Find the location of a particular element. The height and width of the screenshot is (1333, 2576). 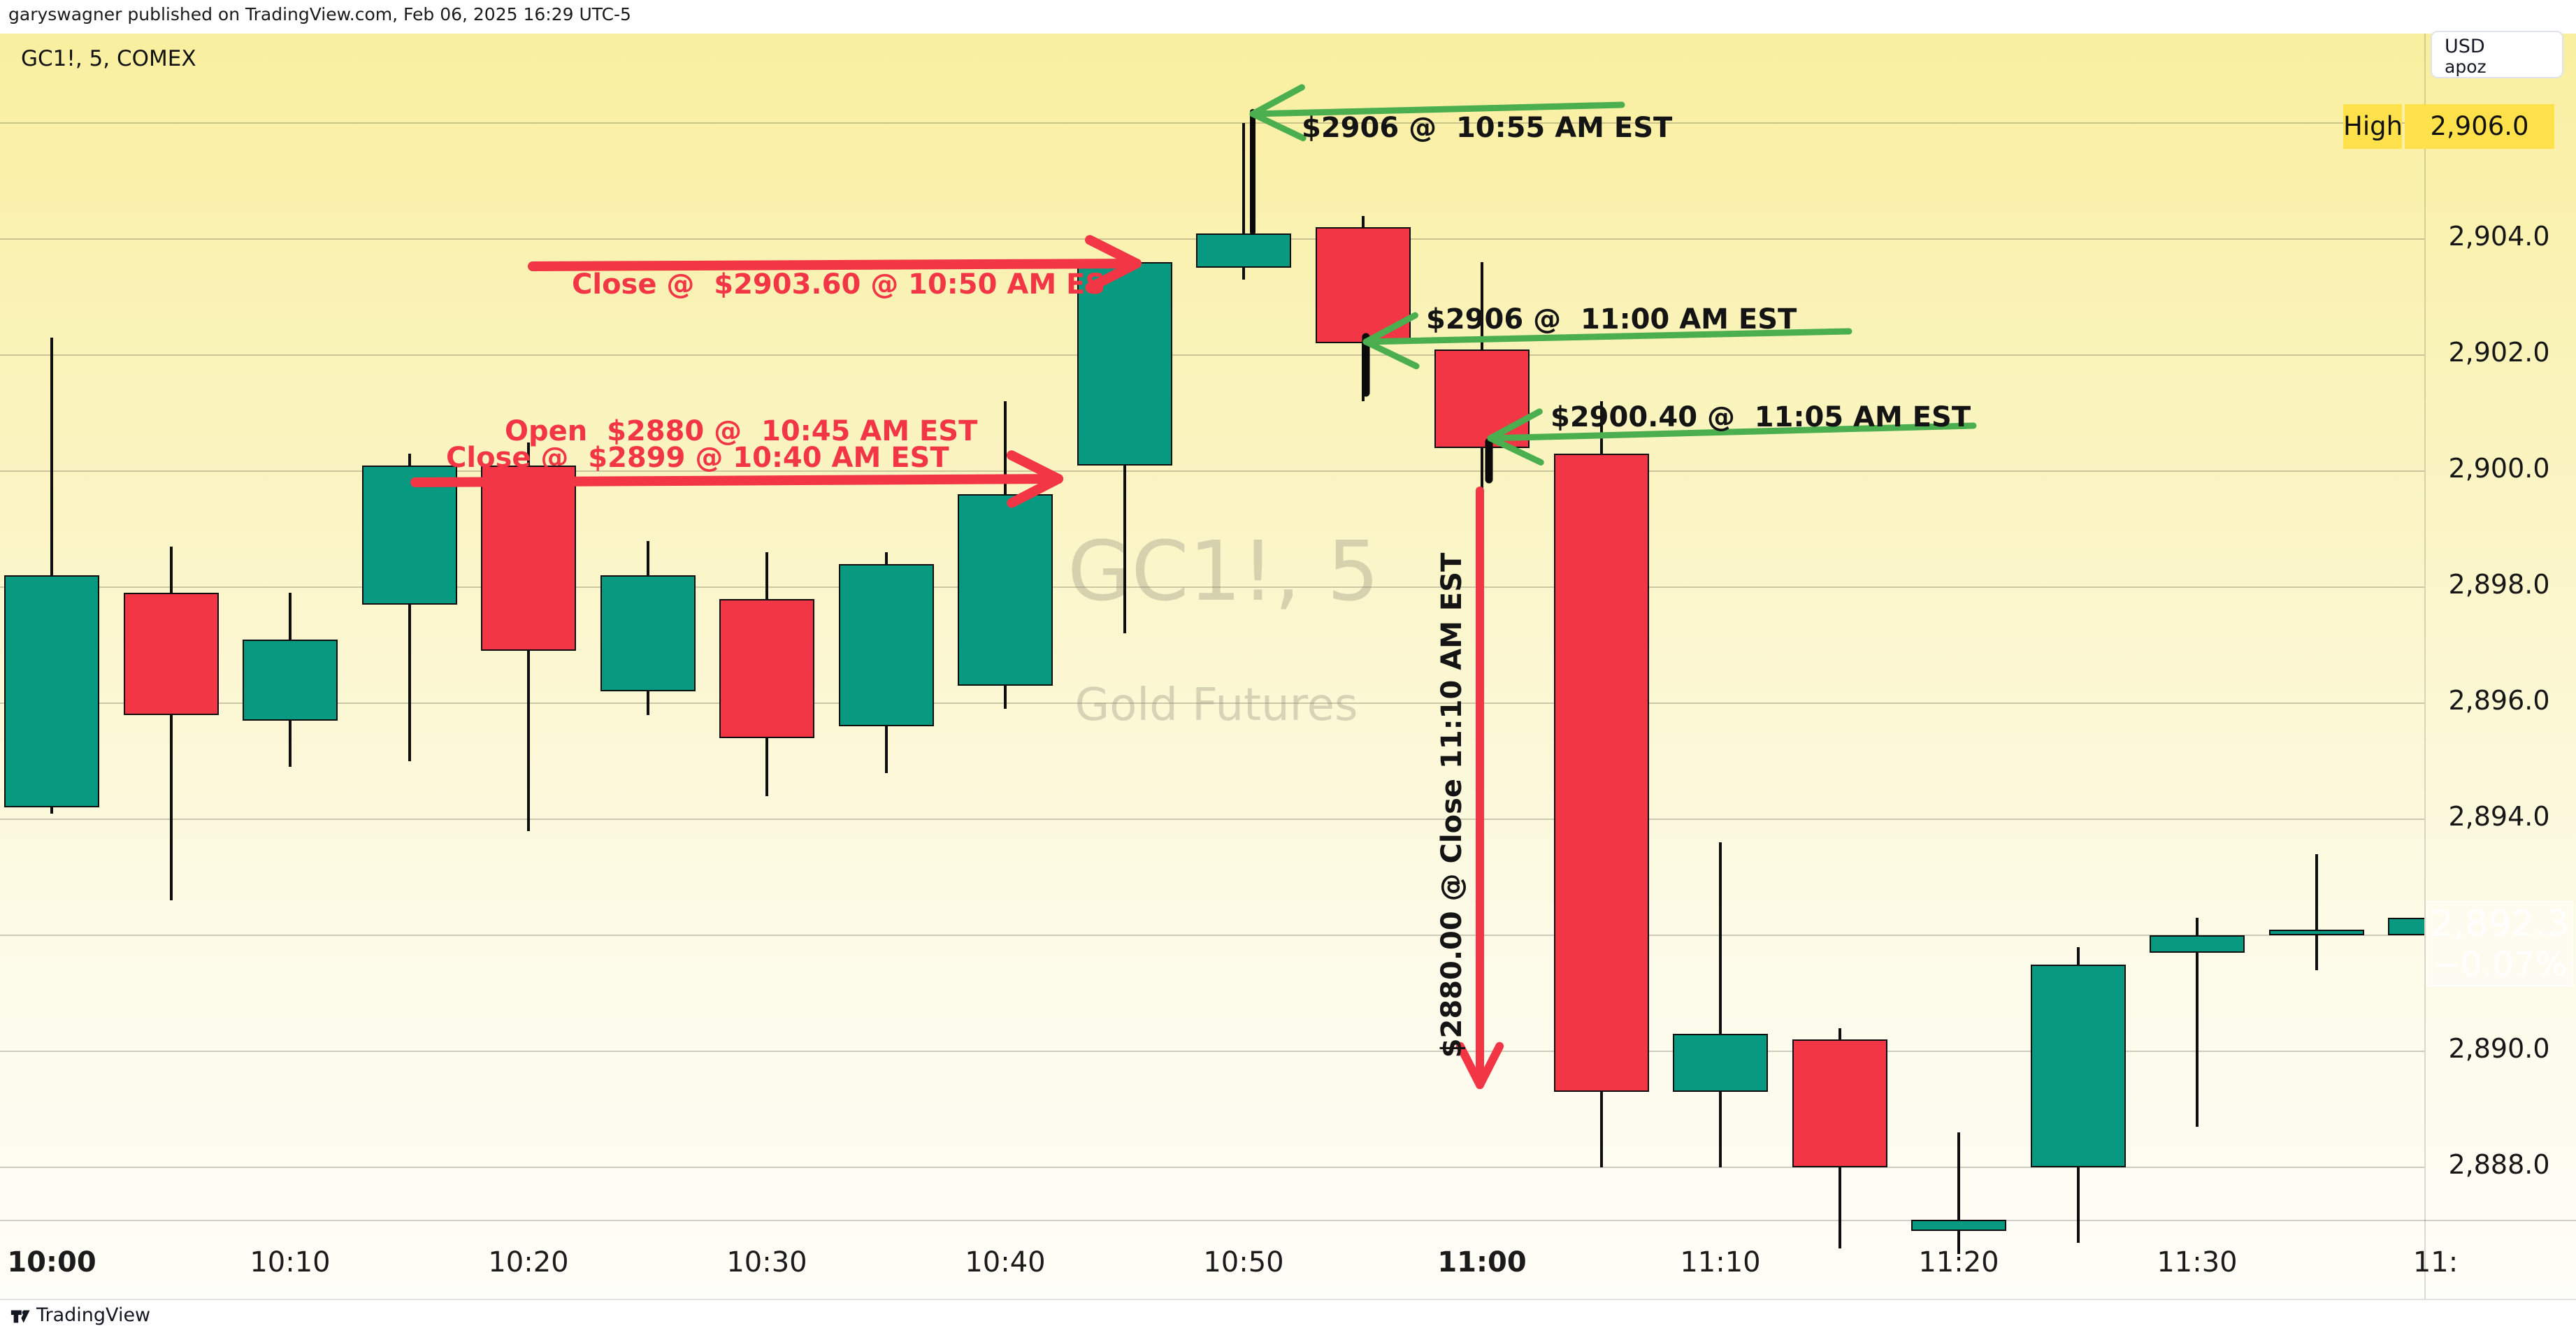

candle-11:20-up is located at coordinates (1958, 1225).